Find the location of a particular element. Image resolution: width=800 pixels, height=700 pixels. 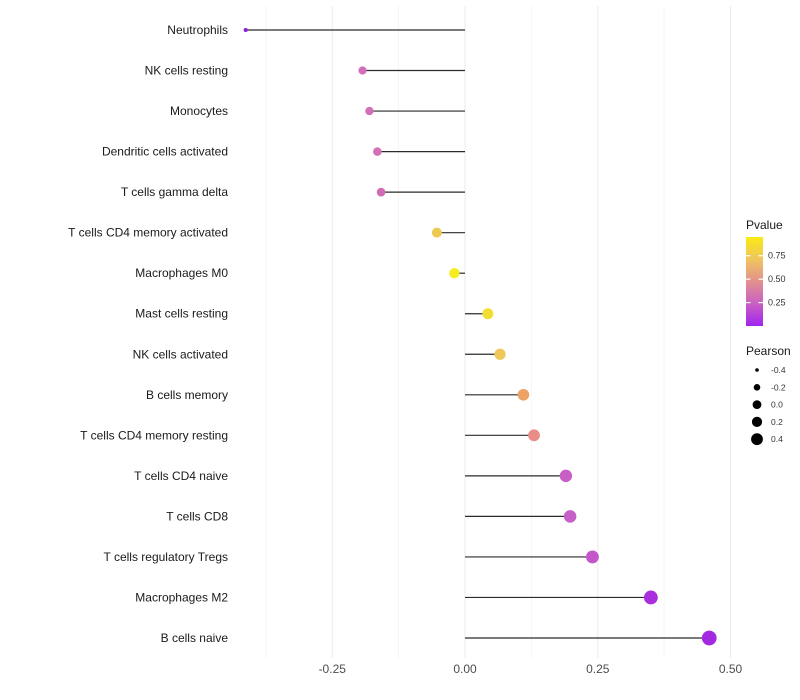

x-tick-label: 0.00 is located at coordinates (465, 669).